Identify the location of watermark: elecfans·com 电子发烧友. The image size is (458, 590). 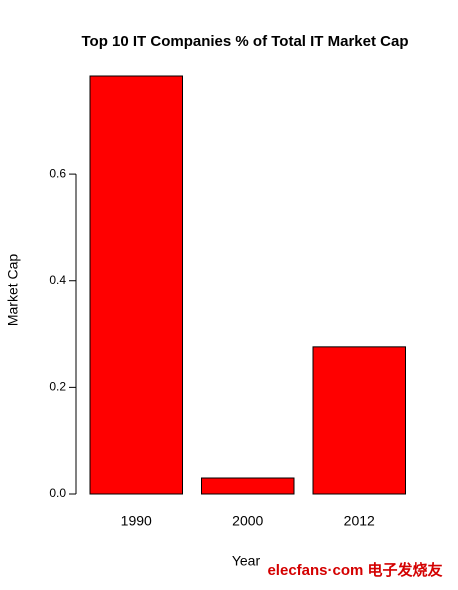
(354, 570).